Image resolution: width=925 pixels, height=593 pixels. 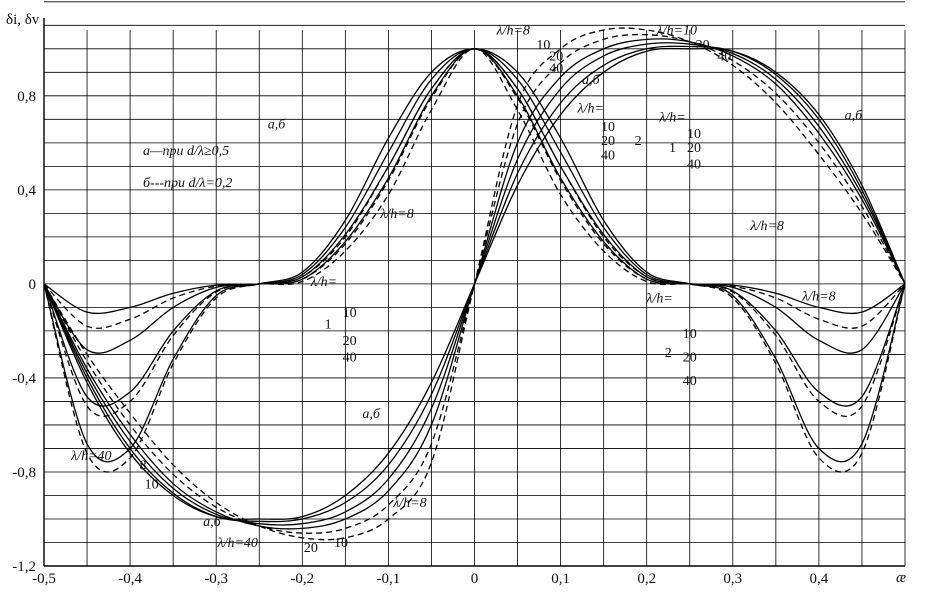 I want to click on x-tick-label: 0,3, so click(x=732, y=579).